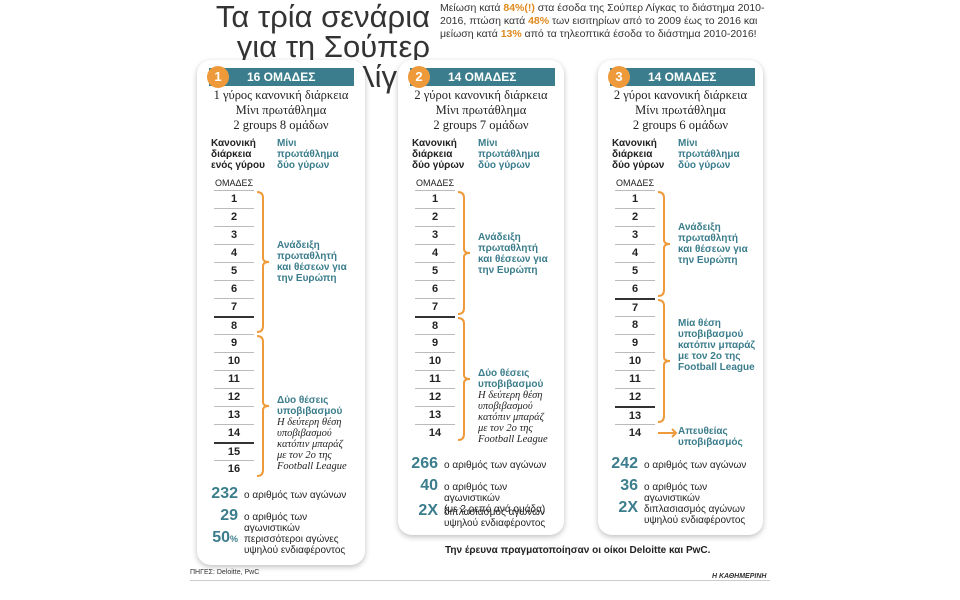 The image size is (960, 600). Describe the element at coordinates (511, 34) in the screenshot. I see `intro-highlight: 13%` at that location.